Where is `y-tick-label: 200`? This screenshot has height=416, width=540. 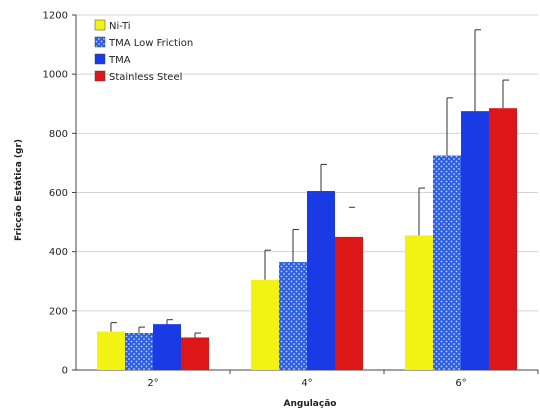 y-tick-label: 200 is located at coordinates (58, 311).